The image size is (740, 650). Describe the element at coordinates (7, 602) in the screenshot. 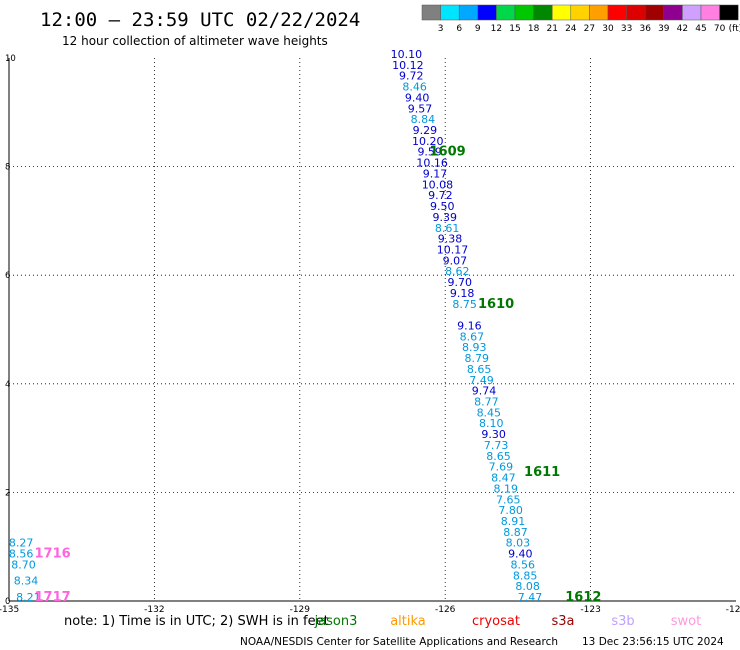

I see `y-tick-label: 0` at that location.